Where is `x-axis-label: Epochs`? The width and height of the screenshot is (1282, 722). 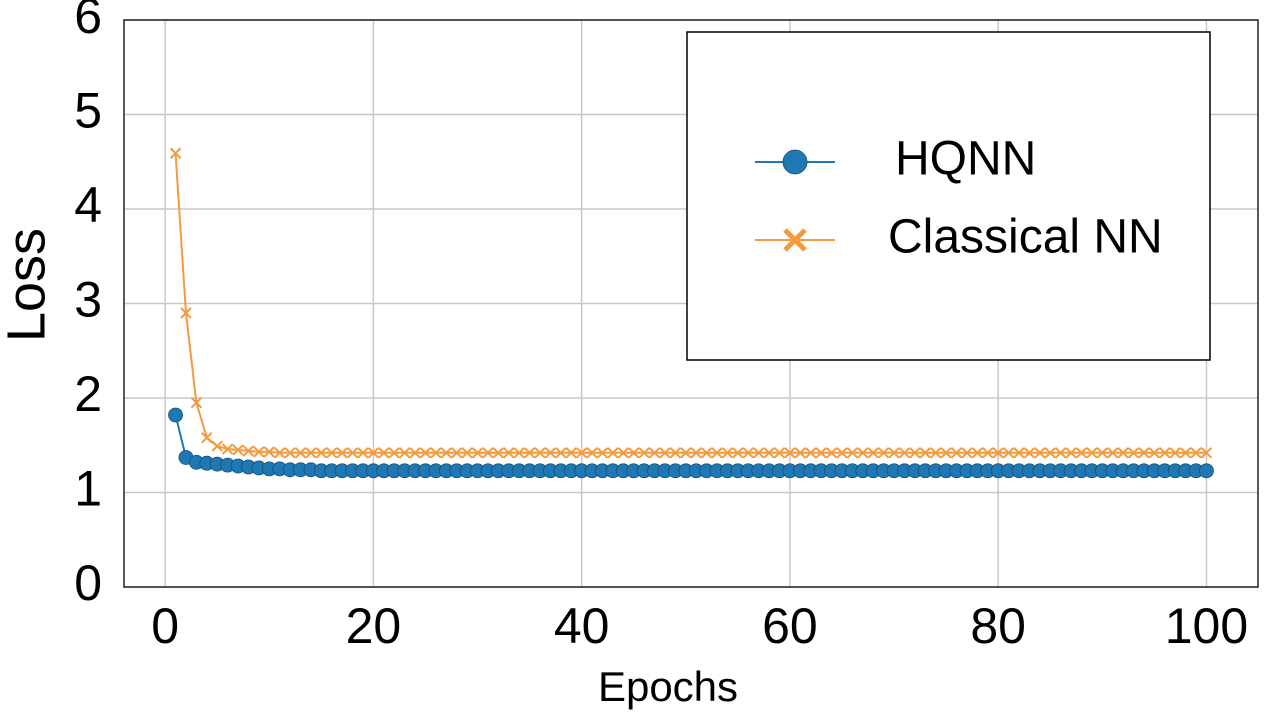
x-axis-label: Epochs is located at coordinates (668, 686).